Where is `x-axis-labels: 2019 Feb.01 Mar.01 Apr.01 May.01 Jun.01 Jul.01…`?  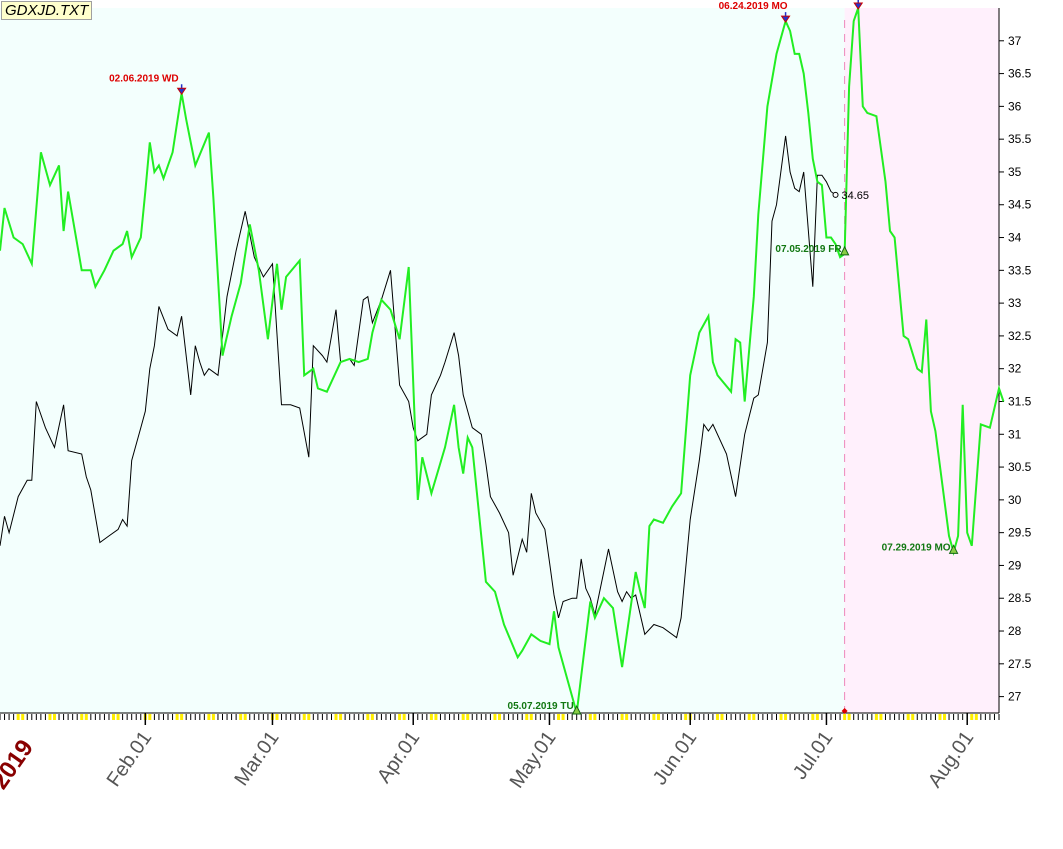 x-axis-labels: 2019 Feb.01 Mar.01 Apr.01 May.01 Jun.01 Jul.01… is located at coordinates (489, 760).